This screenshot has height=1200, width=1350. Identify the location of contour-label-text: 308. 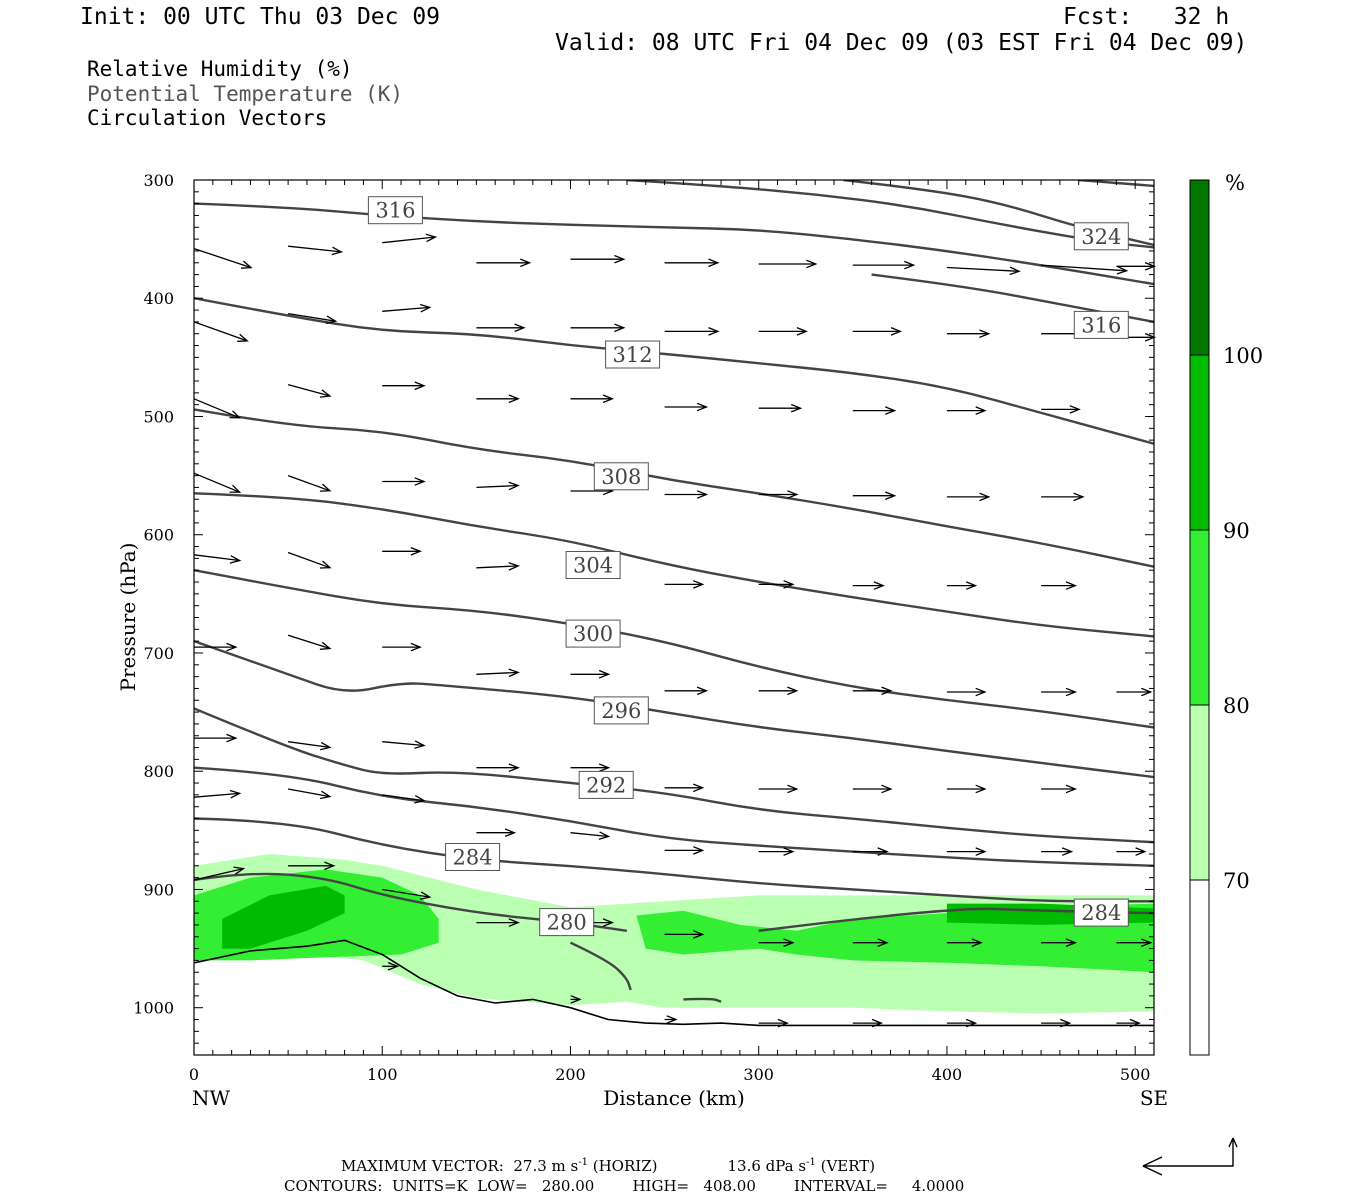
(621, 477).